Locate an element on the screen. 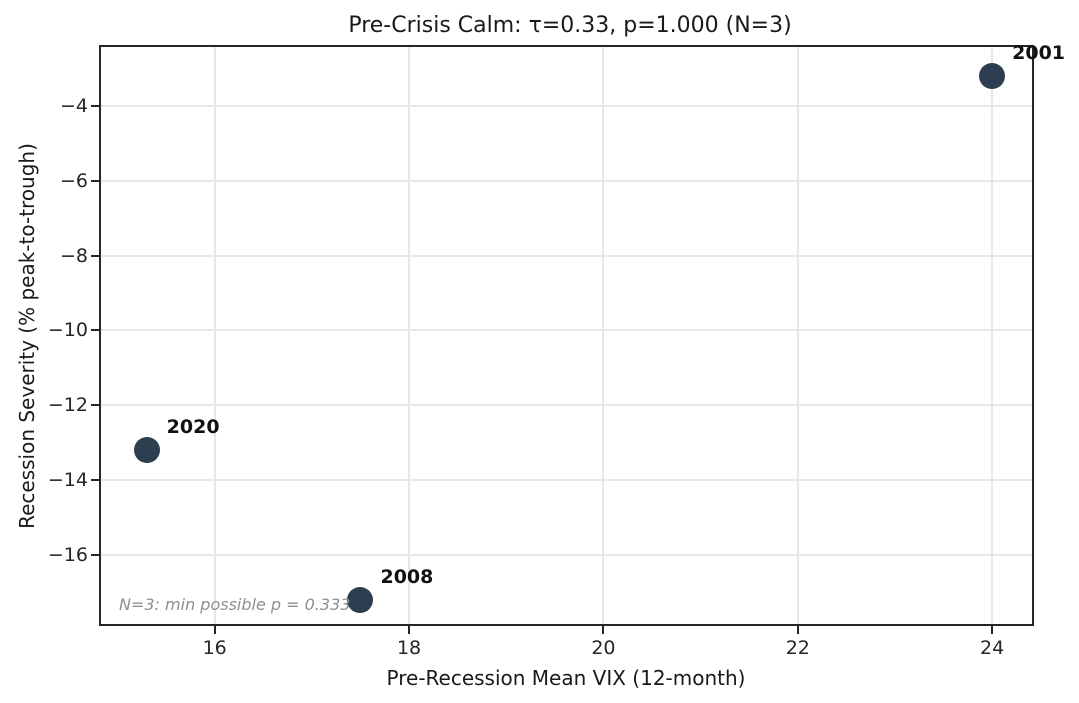 Image resolution: width=1079 pixels, height=703 pixels. point-label-2008: 2008 is located at coordinates (407, 576).